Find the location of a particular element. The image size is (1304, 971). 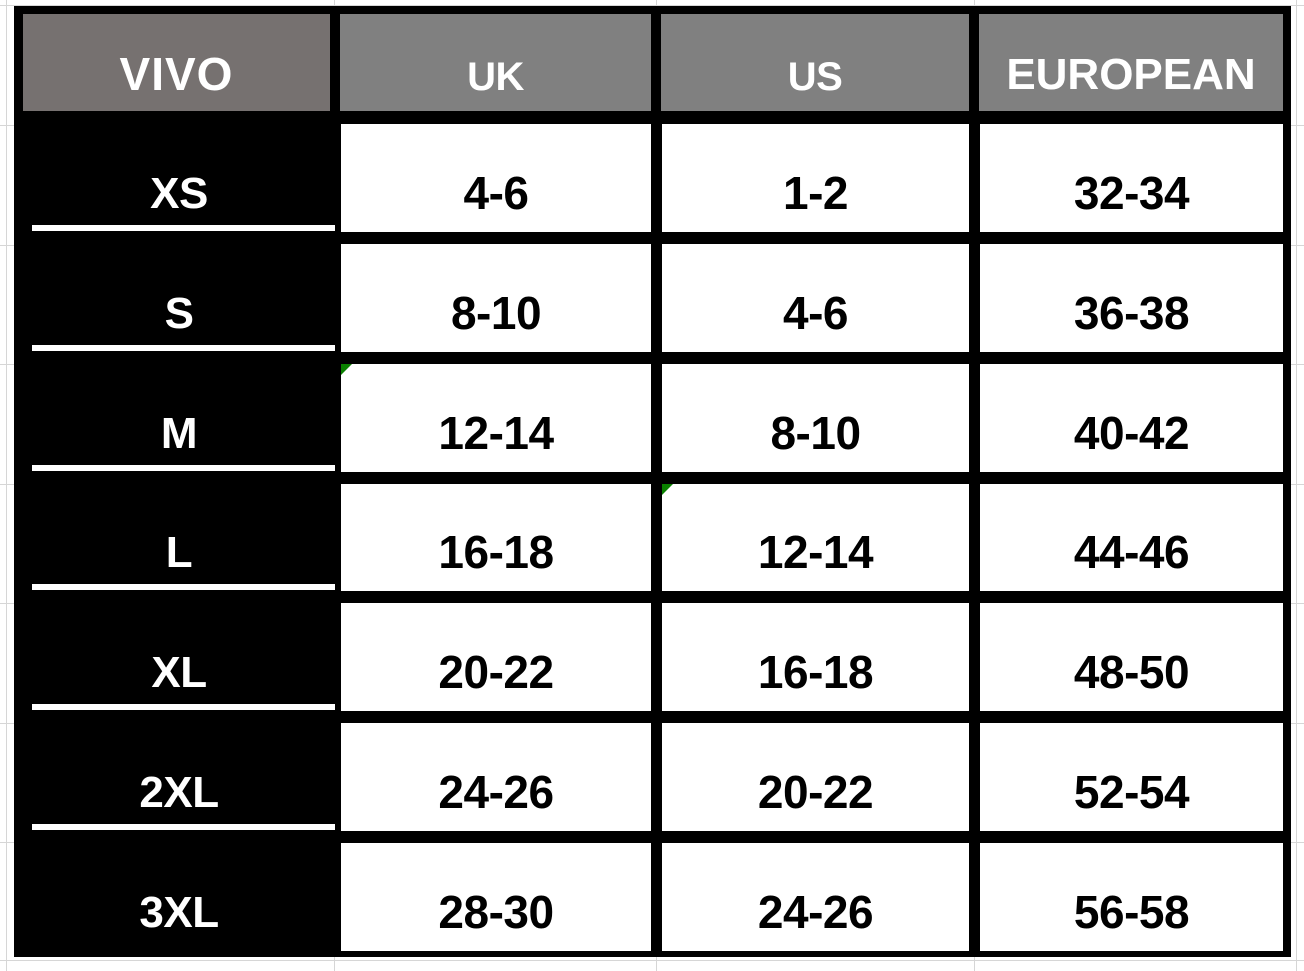

value-cell-european: 32-34 is located at coordinates (1132, 178).